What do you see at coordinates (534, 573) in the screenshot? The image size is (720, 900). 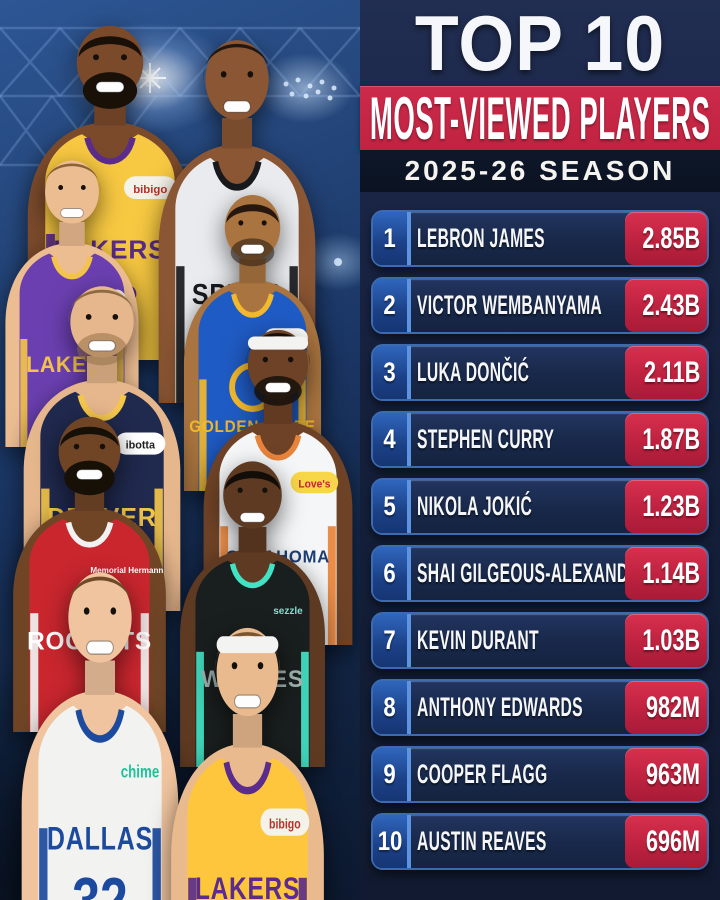 I see `player-name: SHAI GILGEOUS-ALEXANDER` at bounding box center [534, 573].